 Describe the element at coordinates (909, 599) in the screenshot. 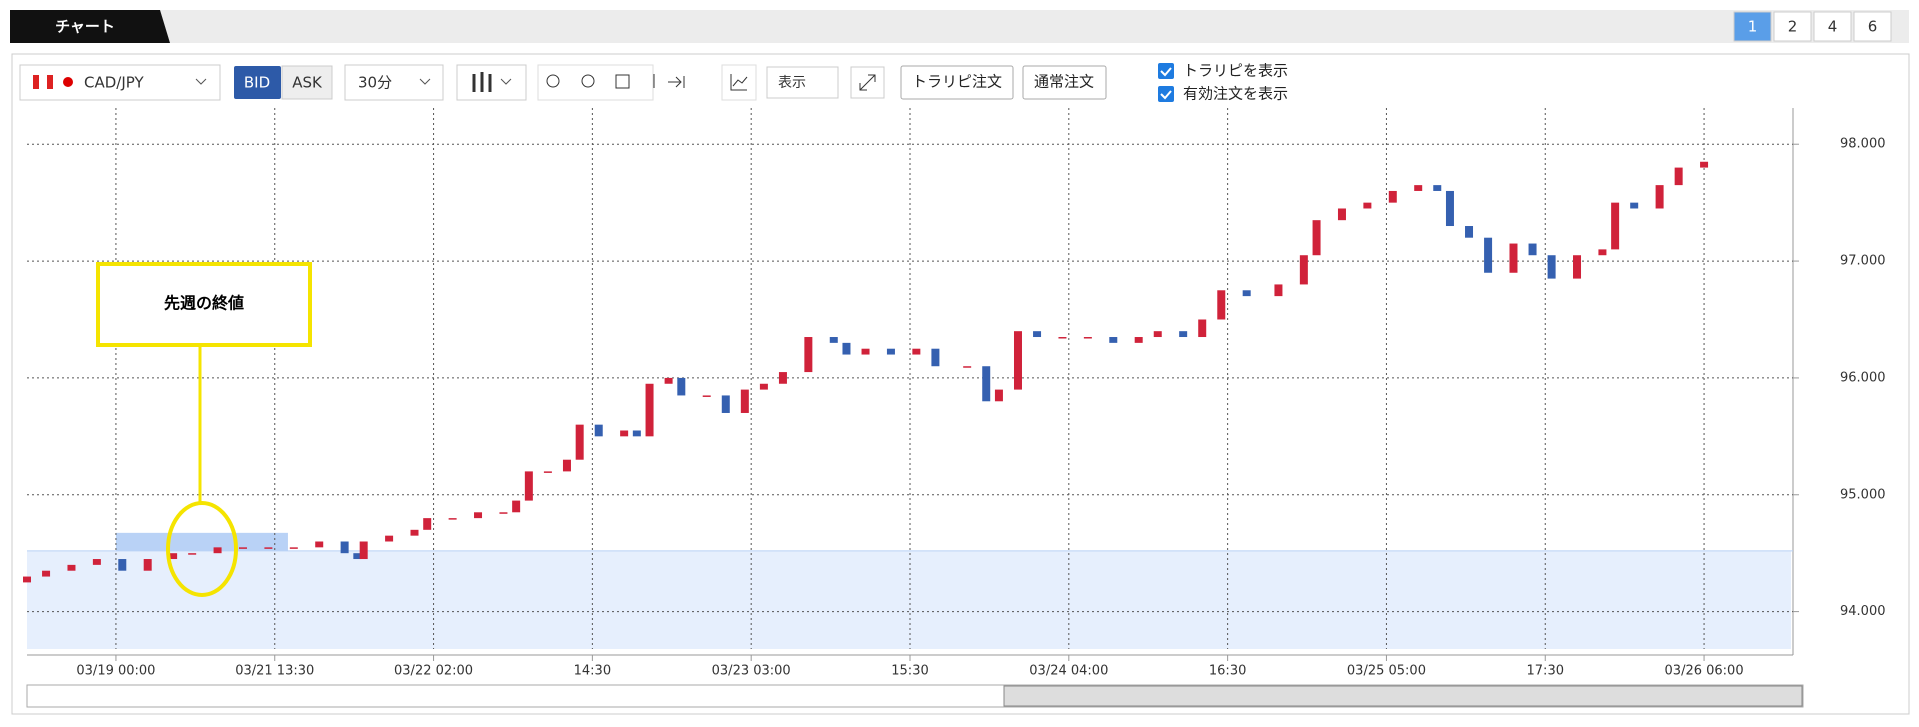

I see `last-close-band` at that location.